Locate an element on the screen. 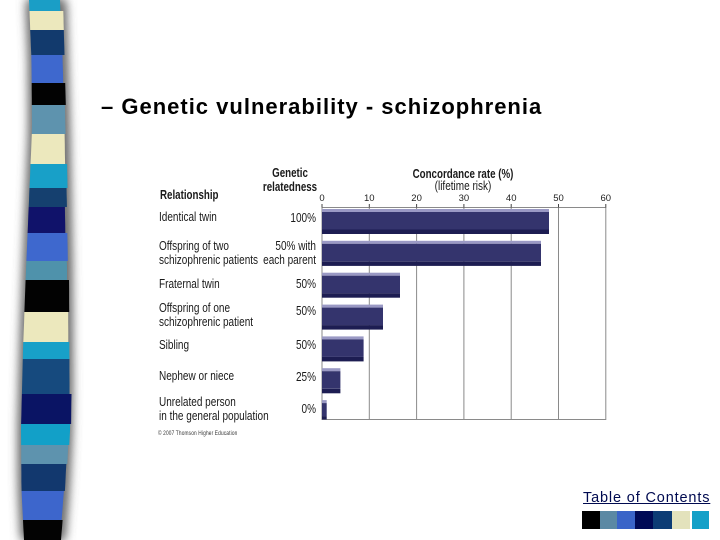  svg-text: 20 is located at coordinates (416, 198).